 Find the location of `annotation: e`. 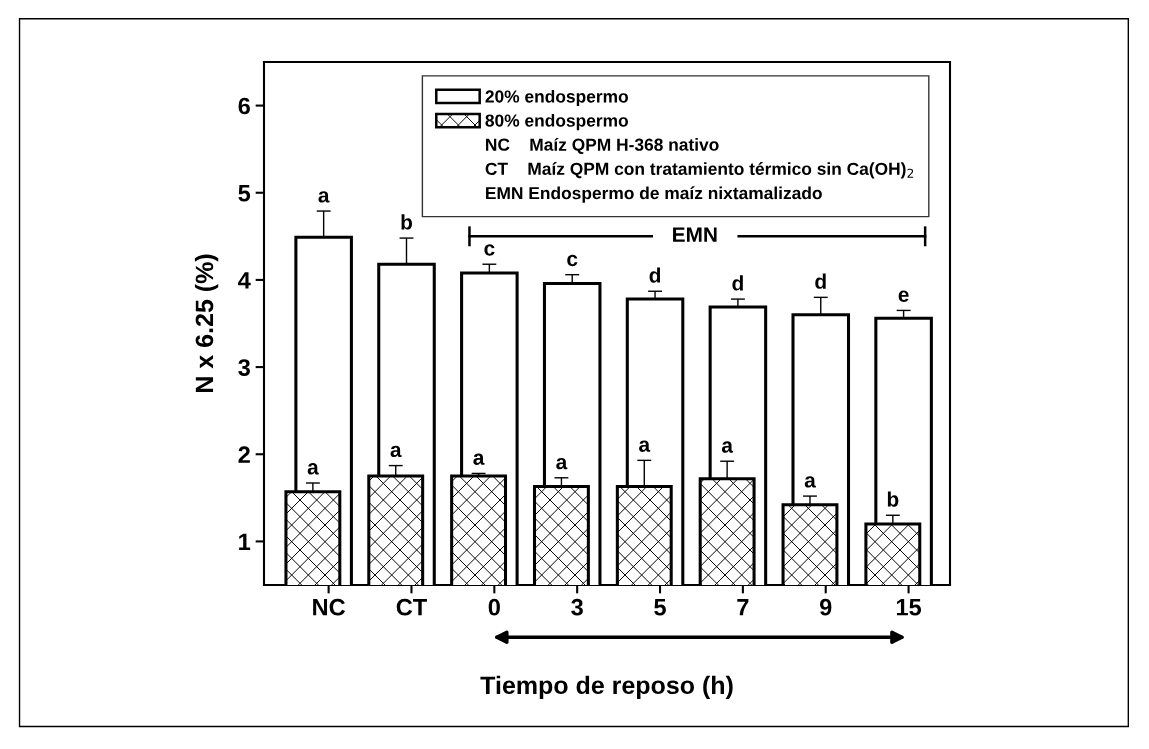

annotation: e is located at coordinates (903, 296).